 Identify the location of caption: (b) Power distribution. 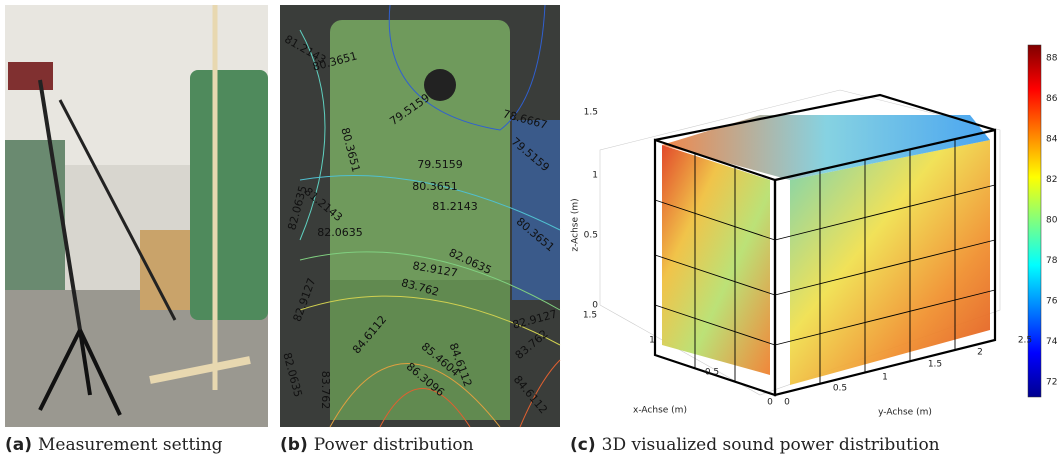
(377, 445).